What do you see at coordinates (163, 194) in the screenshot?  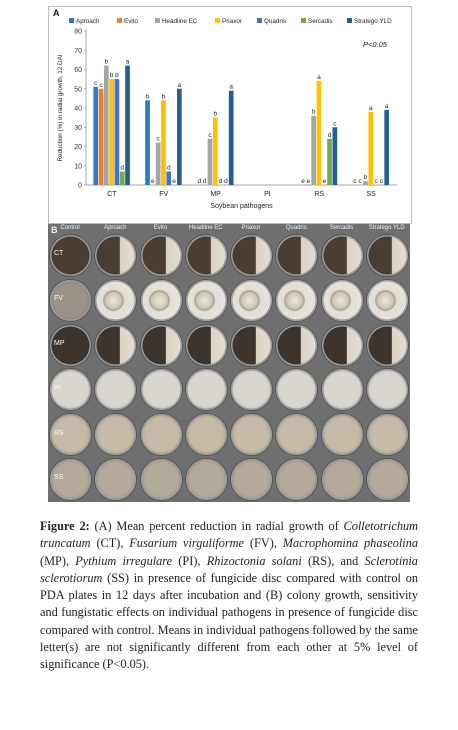 I see `x-tick-label: FV` at bounding box center [163, 194].